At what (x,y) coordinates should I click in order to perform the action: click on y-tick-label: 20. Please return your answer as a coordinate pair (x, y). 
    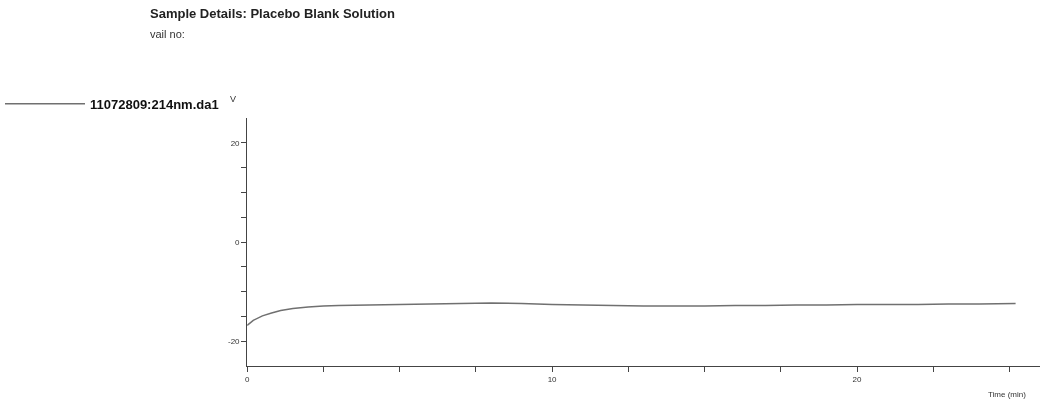
    Looking at the image, I should click on (235, 143).